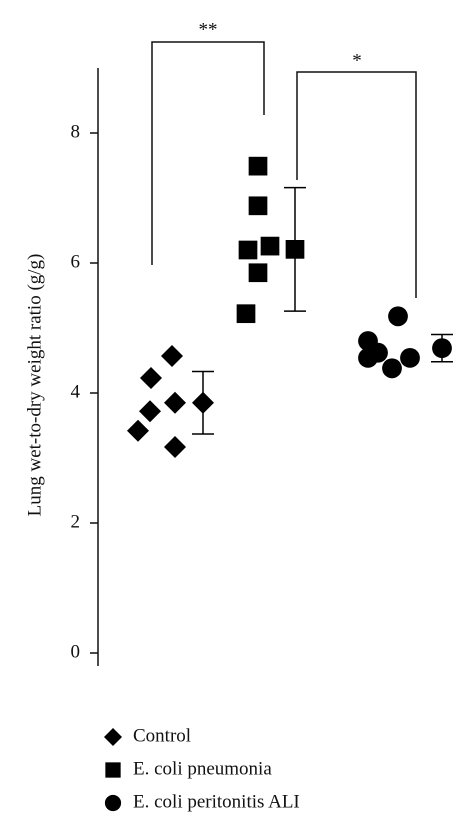 The height and width of the screenshot is (834, 474). I want to click on y-tick-label: 8, so click(76, 131).